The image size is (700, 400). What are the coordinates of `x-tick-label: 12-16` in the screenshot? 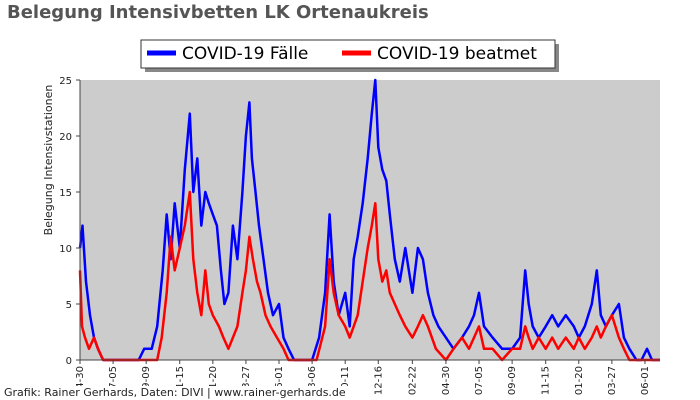 It's located at (378, 380).